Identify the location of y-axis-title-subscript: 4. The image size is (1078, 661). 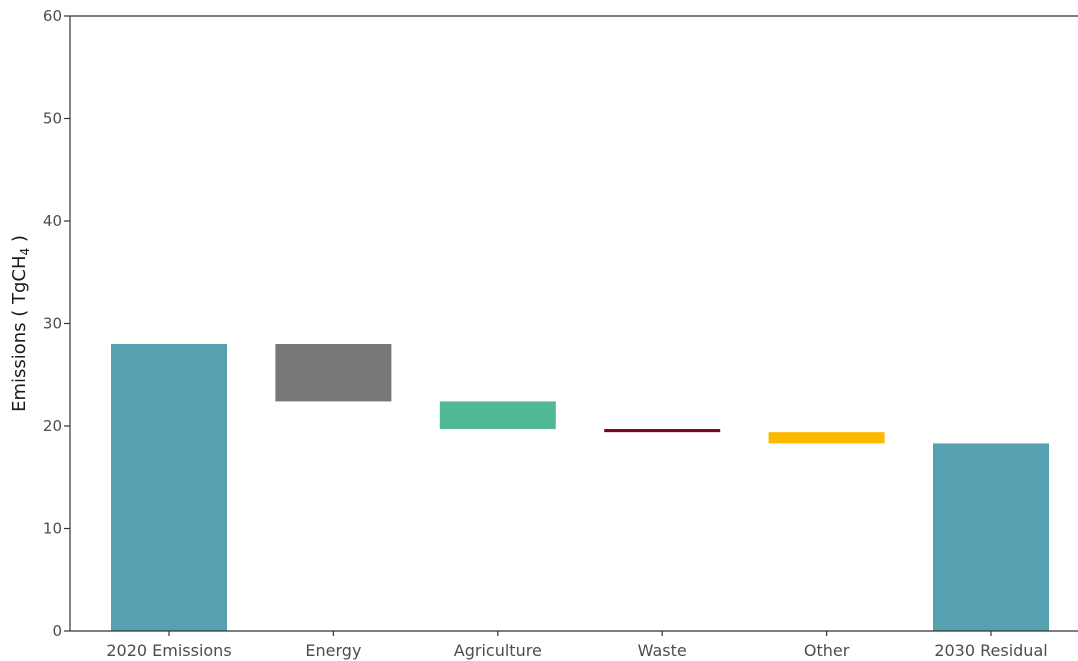
(25, 252).